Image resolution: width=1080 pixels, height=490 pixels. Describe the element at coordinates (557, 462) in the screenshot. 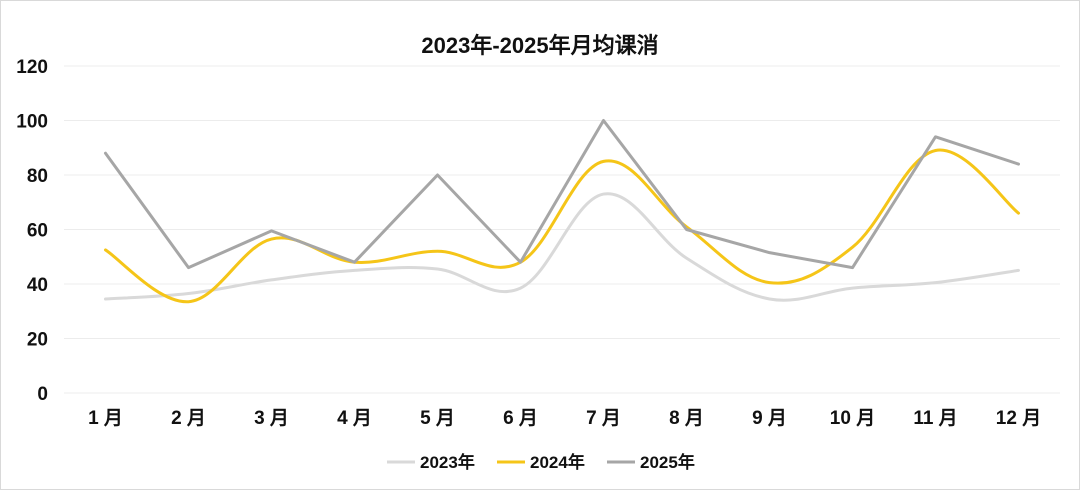

I see `legend-label: 2024年` at that location.